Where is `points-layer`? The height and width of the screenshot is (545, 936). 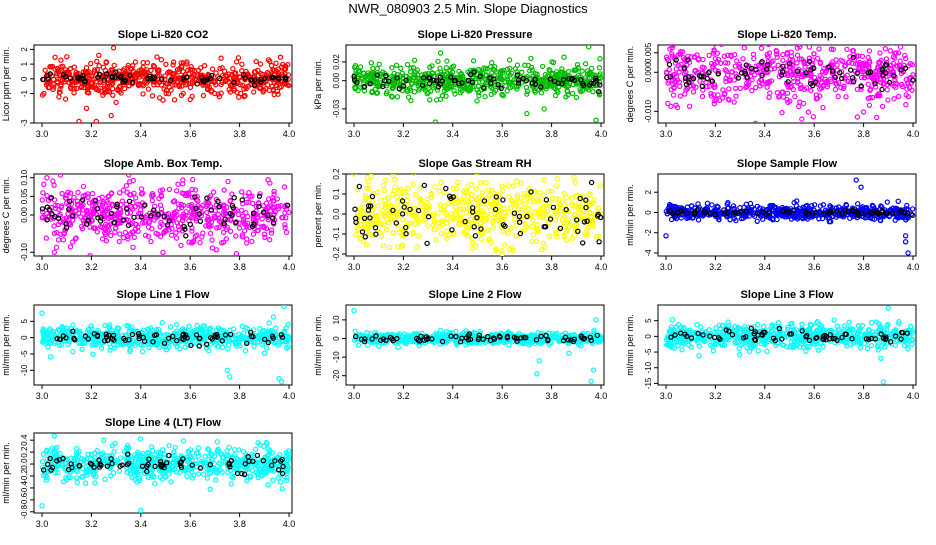 points-layer is located at coordinates (166, 85).